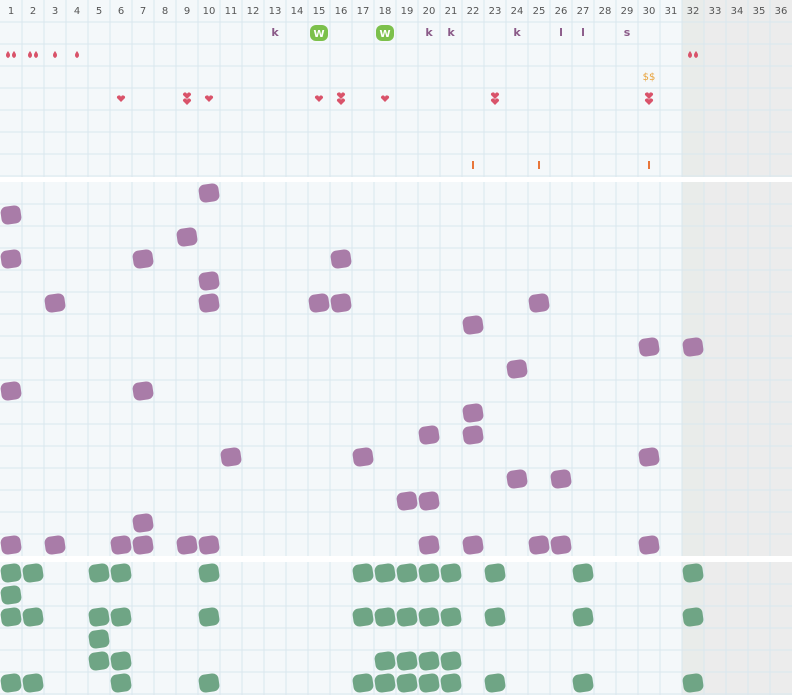 This screenshot has width=792, height=695. What do you see at coordinates (396, 179) in the screenshot?
I see `gap` at bounding box center [396, 179].